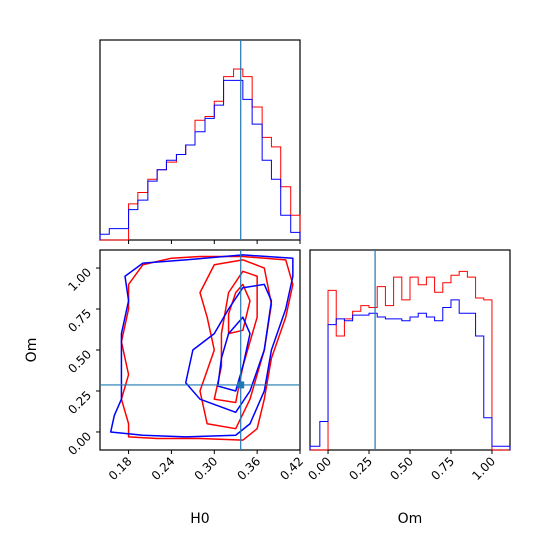  I want to click on h0-xtick-label-0: 0.18, so click(120, 468).